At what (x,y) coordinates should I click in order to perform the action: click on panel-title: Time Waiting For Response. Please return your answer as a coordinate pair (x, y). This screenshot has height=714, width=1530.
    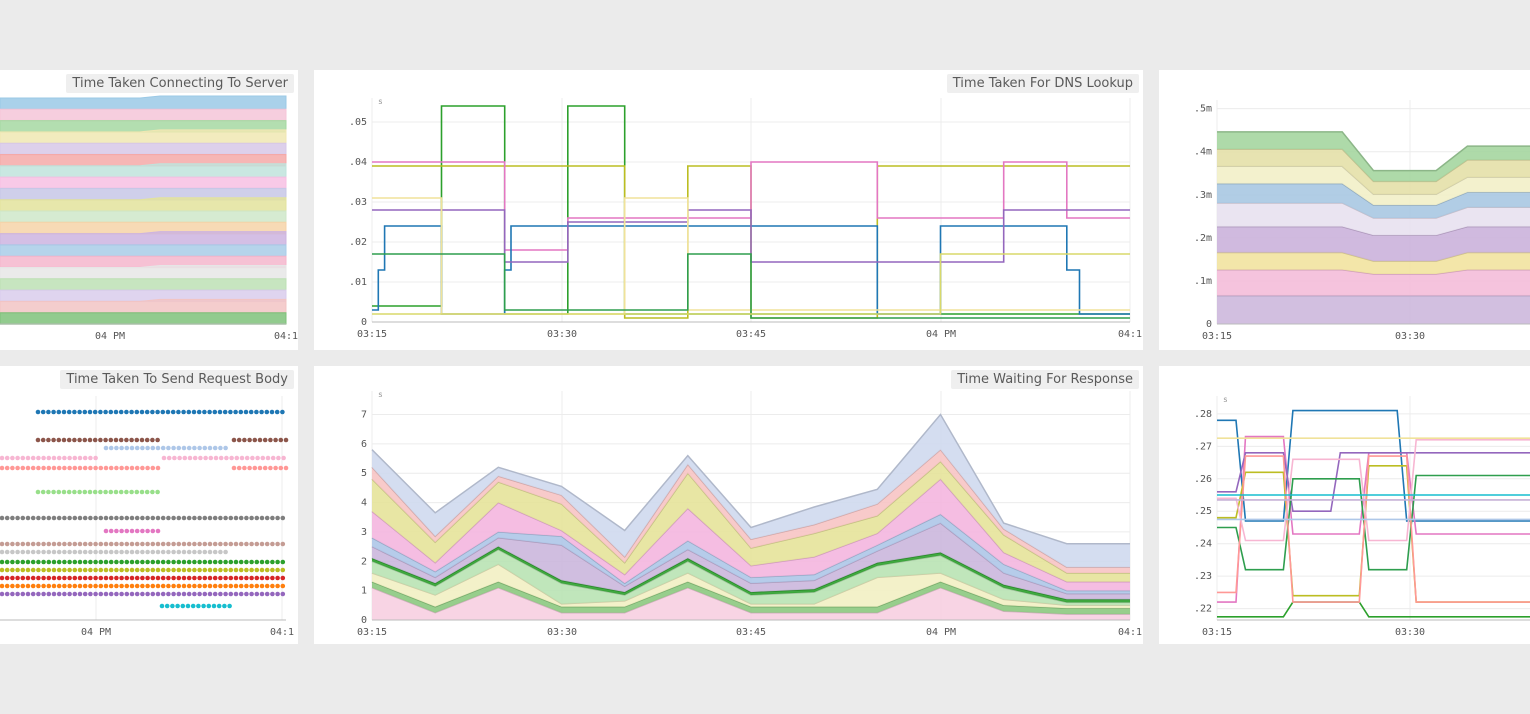
    Looking at the image, I should click on (1045, 379).